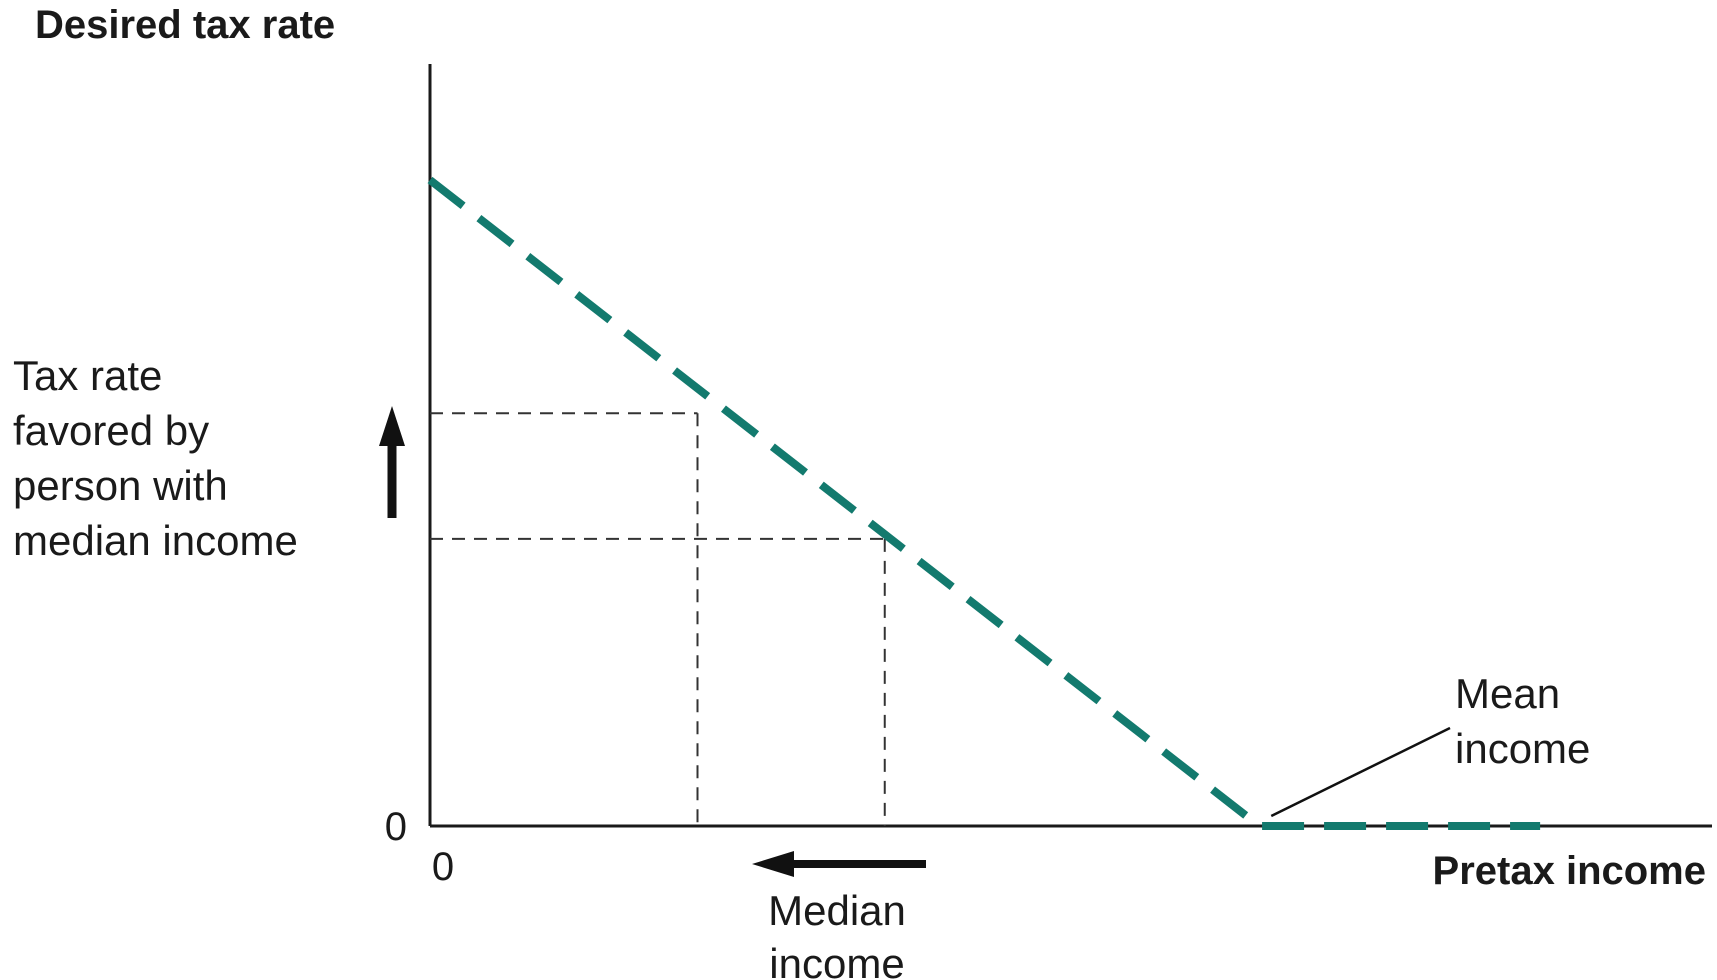  I want to click on x-side-label: Median income, so click(837, 933).